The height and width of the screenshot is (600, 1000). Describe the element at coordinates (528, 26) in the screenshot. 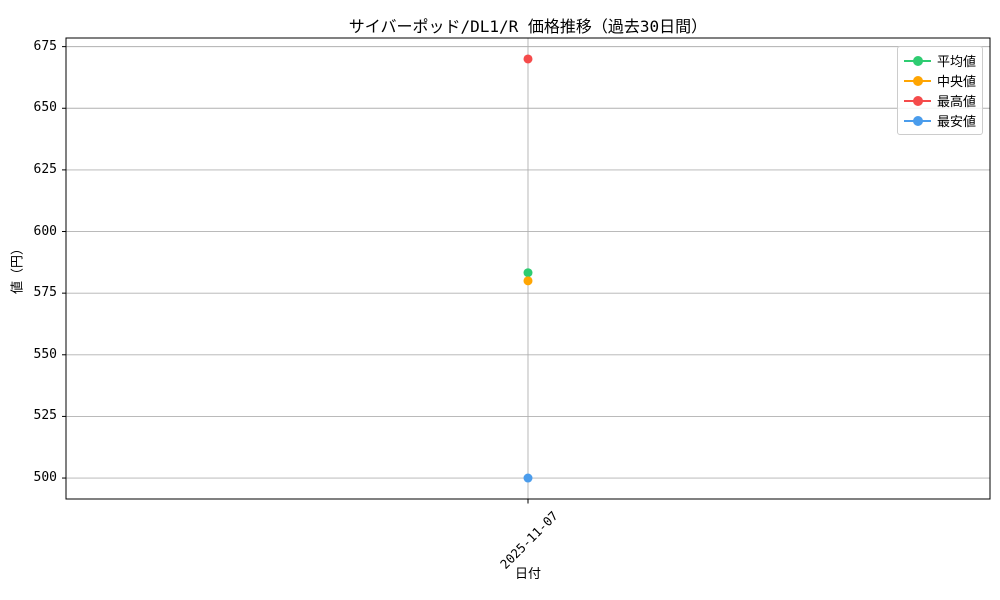

I see `chart-title: サイバーポッド/DL1/R 価格推移（過去30日間）` at that location.